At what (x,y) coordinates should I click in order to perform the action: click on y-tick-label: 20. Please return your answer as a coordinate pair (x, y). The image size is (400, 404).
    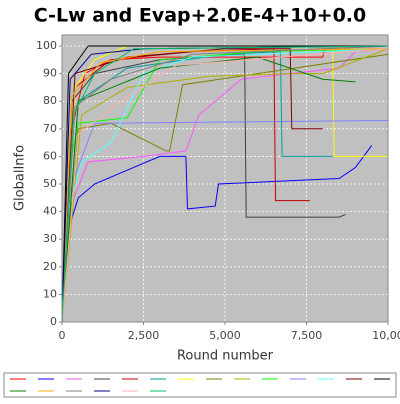
    Looking at the image, I should click on (50, 266).